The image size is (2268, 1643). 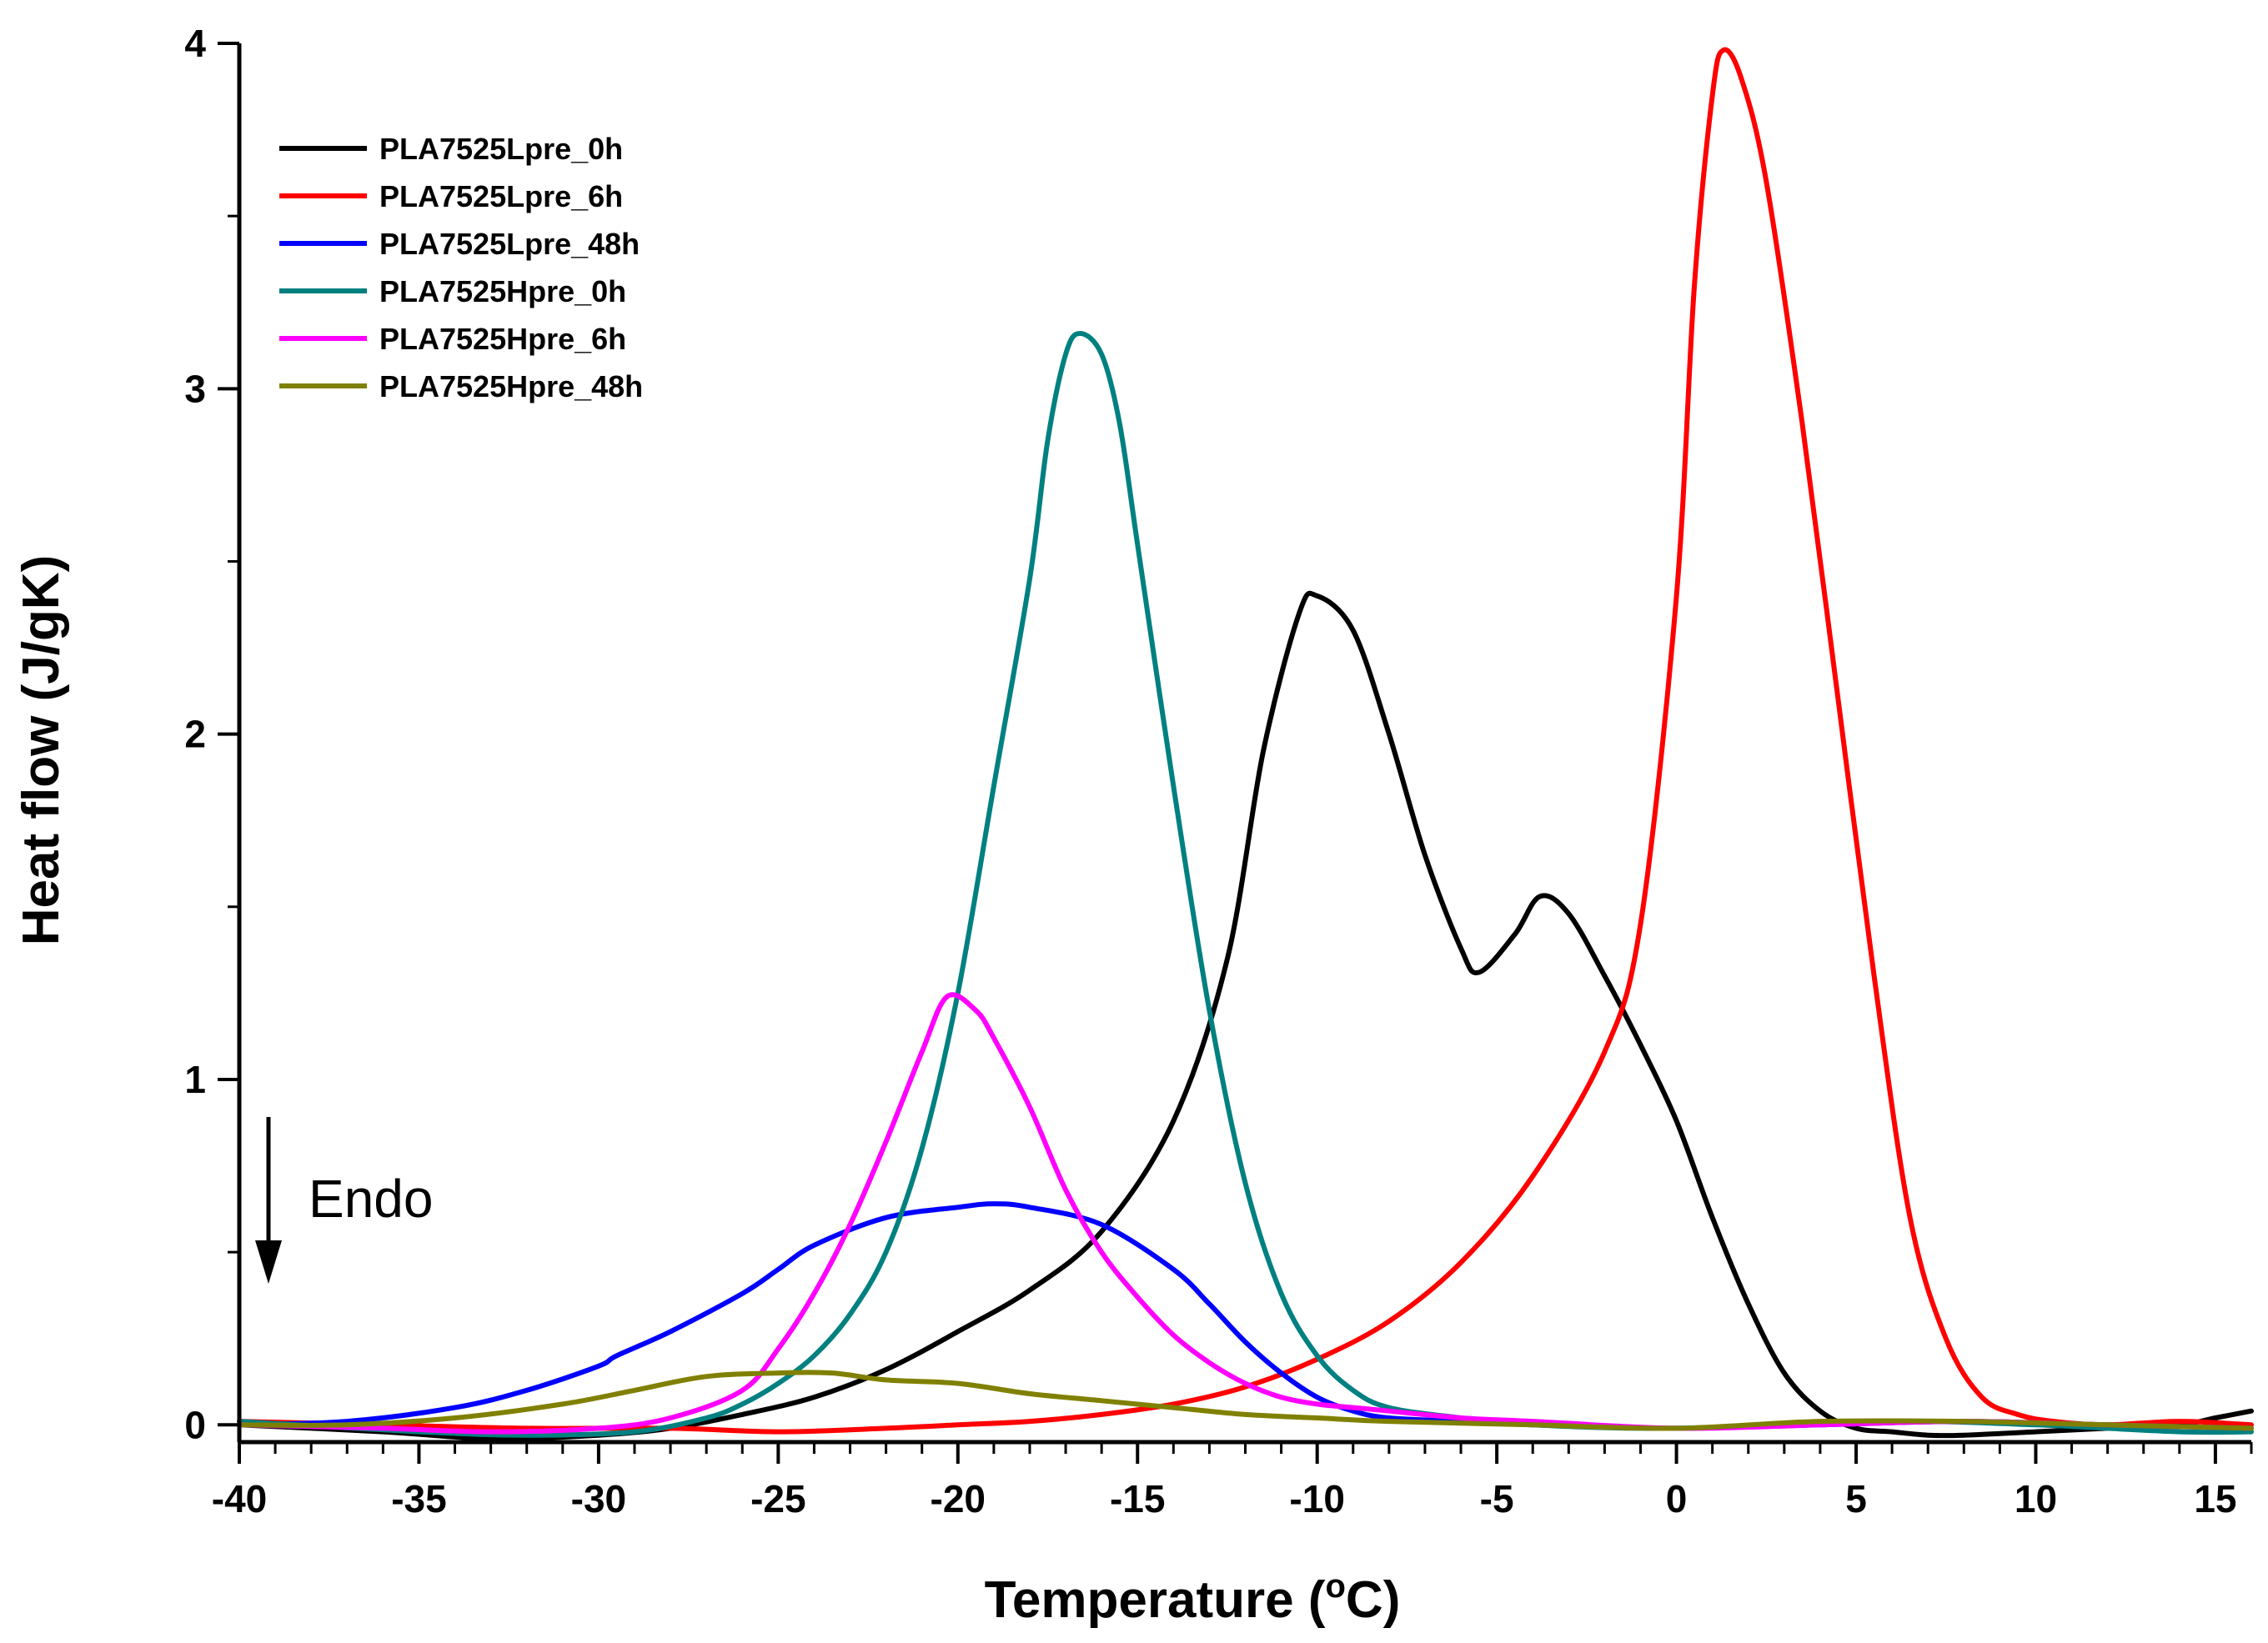 I want to click on x-axis-title-degree: o, so click(x=1335, y=1586).